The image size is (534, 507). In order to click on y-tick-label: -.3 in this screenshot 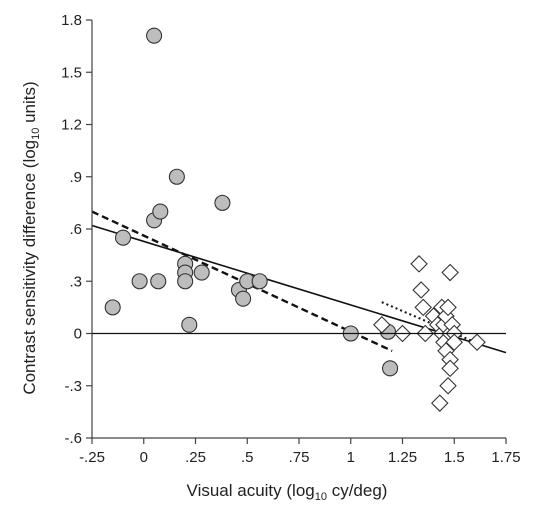, I will do `click(73, 386)`.